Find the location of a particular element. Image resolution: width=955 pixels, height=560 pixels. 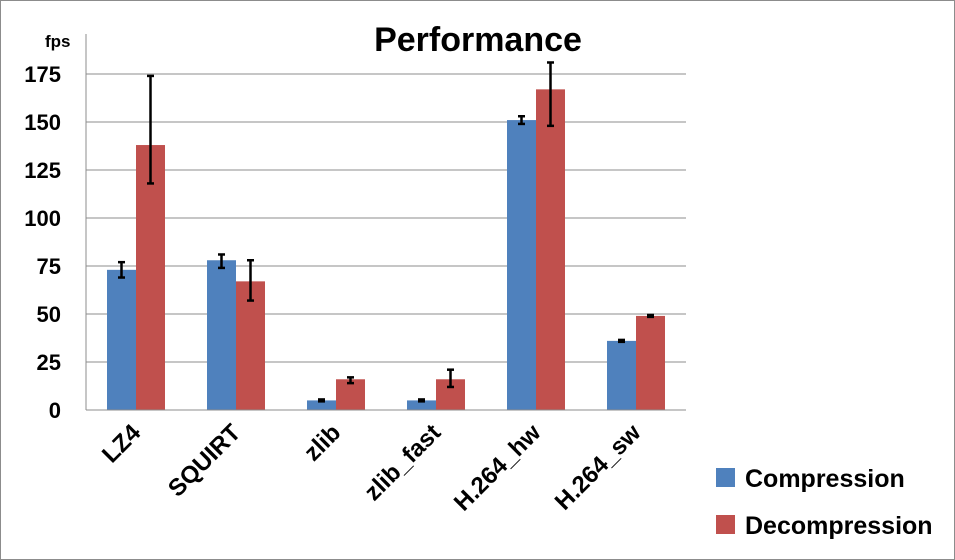

bar-decompression-squirt is located at coordinates (250, 345).